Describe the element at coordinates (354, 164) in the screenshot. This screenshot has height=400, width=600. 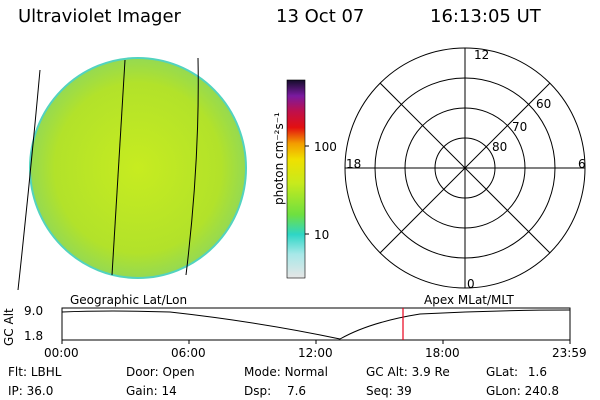
I see `mlt-label-18: 18` at that location.